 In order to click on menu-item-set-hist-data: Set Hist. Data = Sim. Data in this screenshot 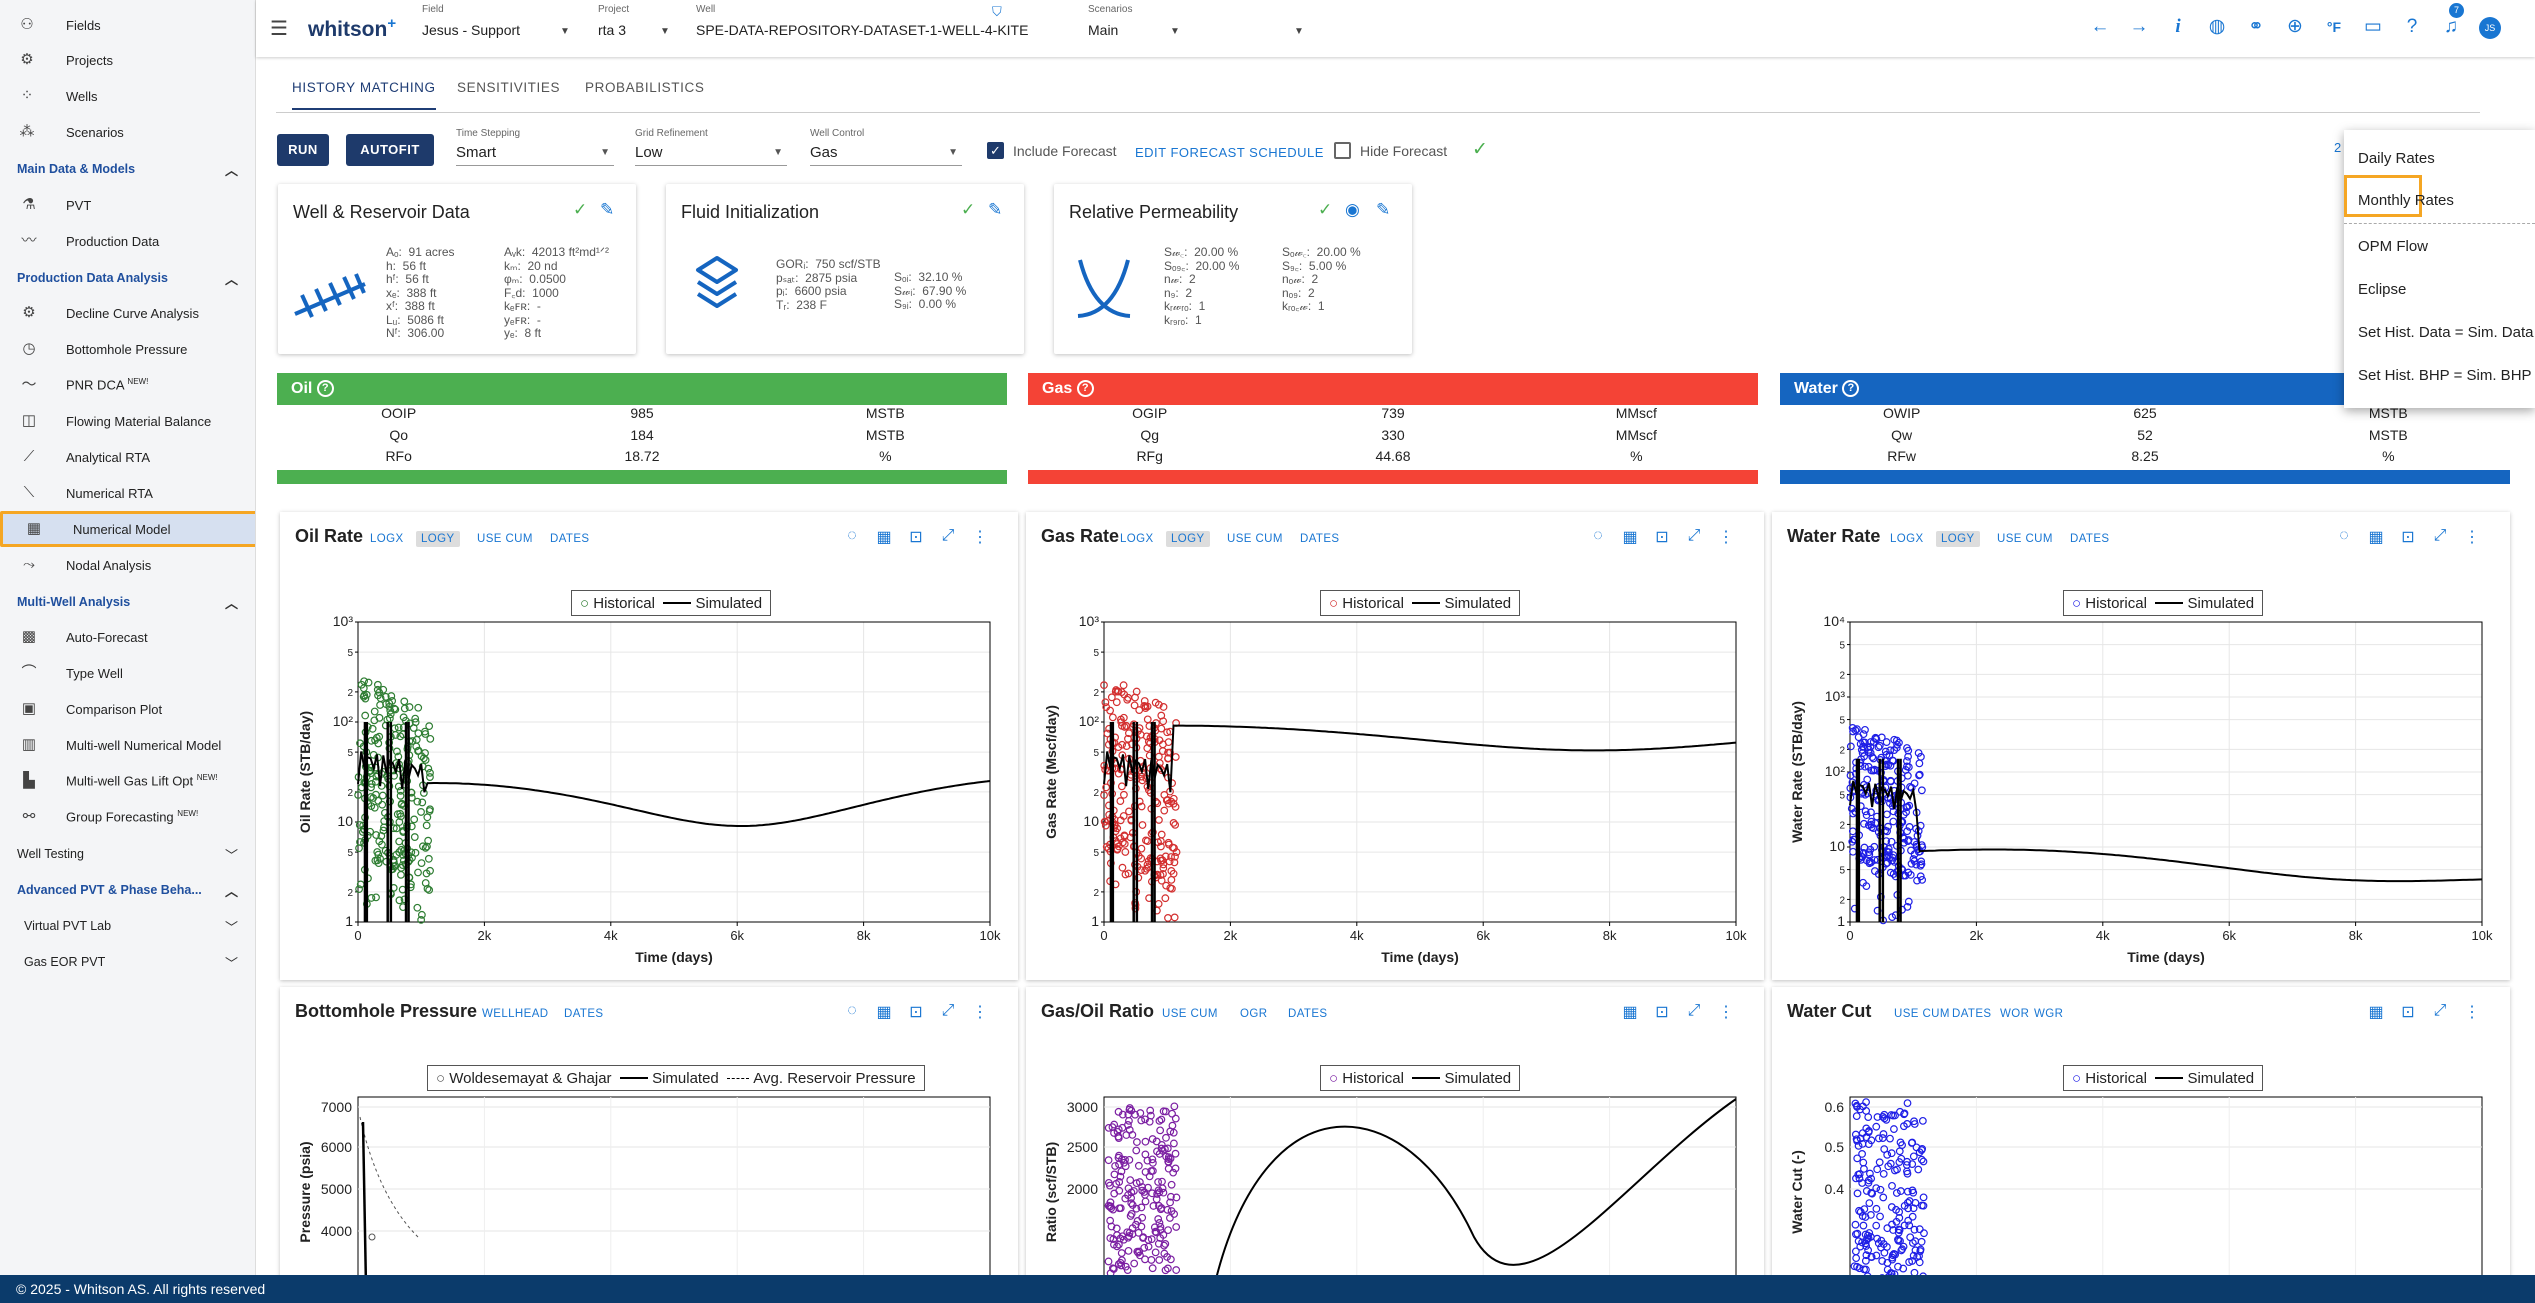, I will do `click(2446, 332)`.